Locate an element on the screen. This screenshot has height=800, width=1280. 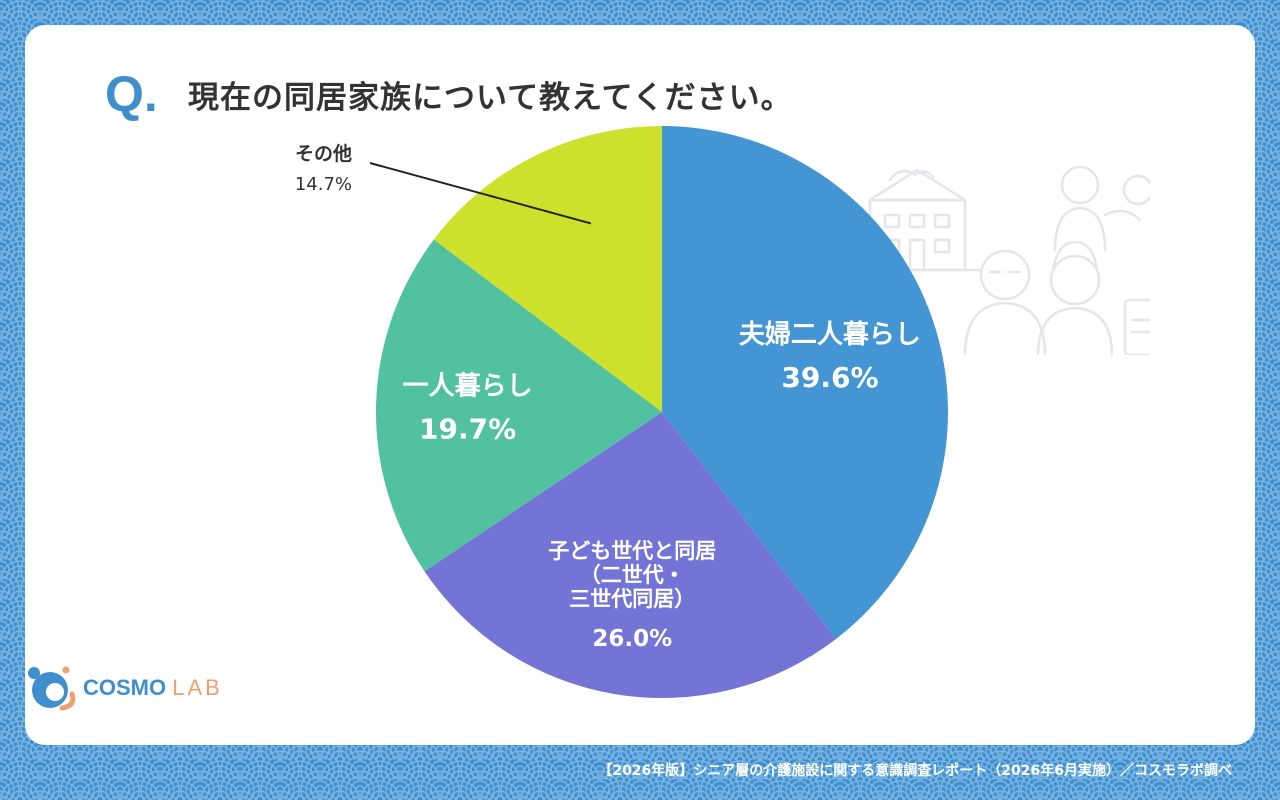
logo-lab-text: LAB is located at coordinates (197, 687).